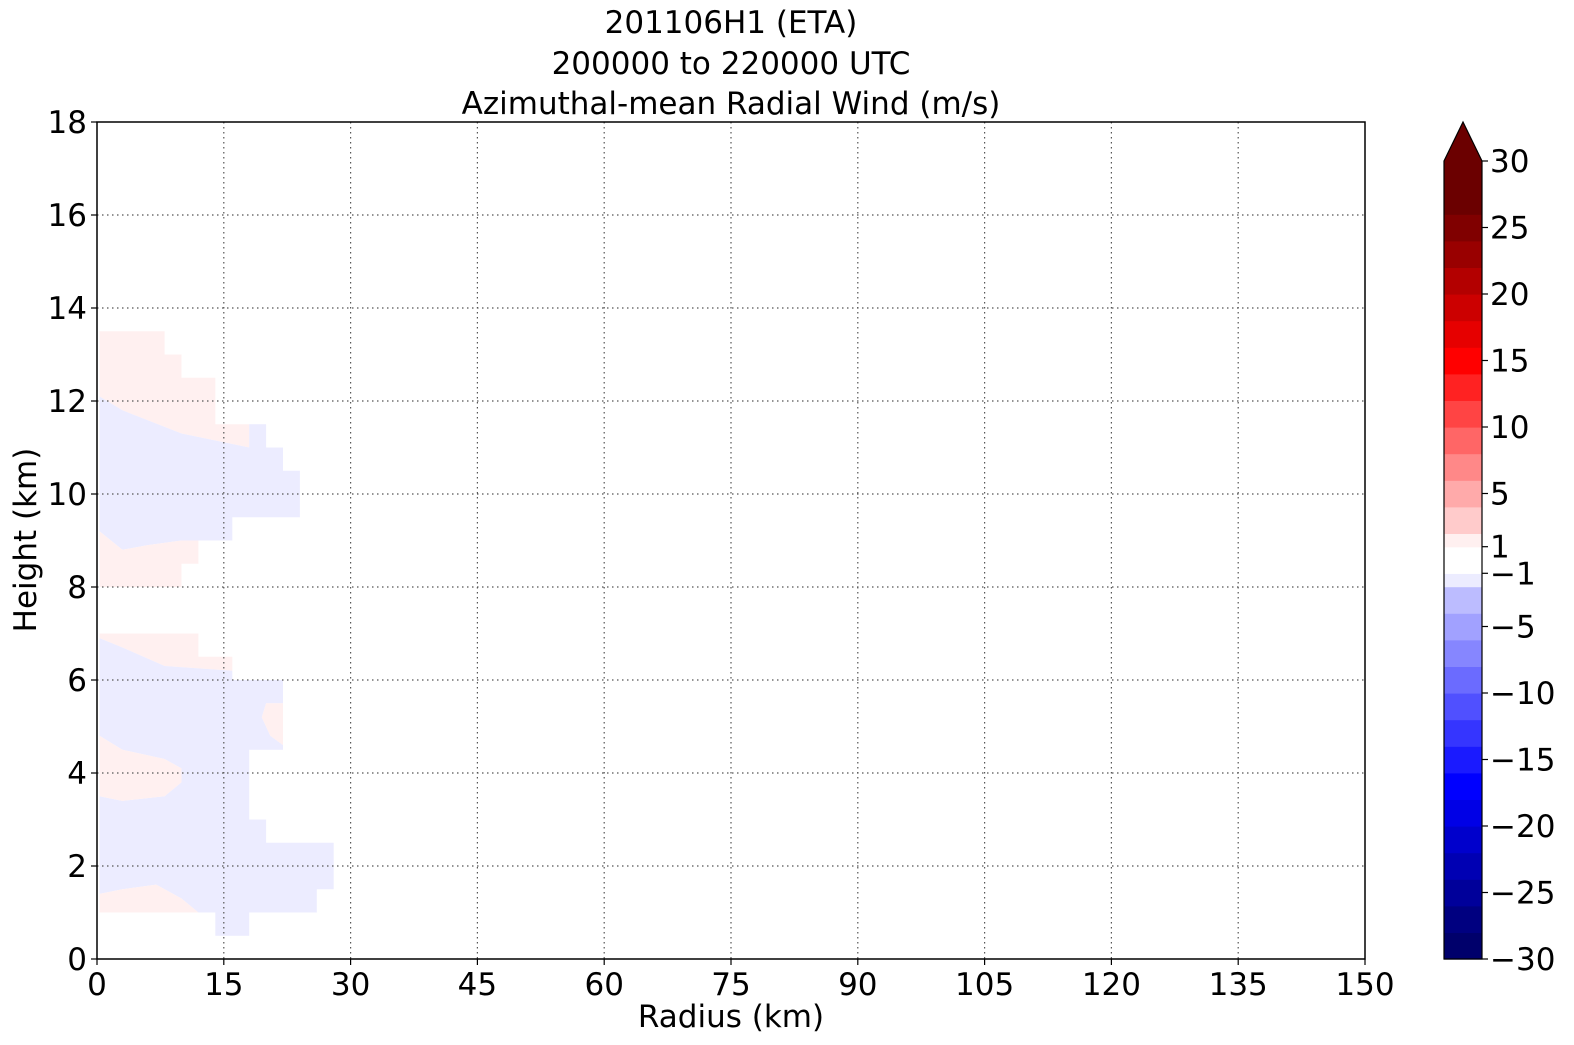 The image size is (1574, 1045). I want to click on y-tick-label: 2, so click(77, 867).